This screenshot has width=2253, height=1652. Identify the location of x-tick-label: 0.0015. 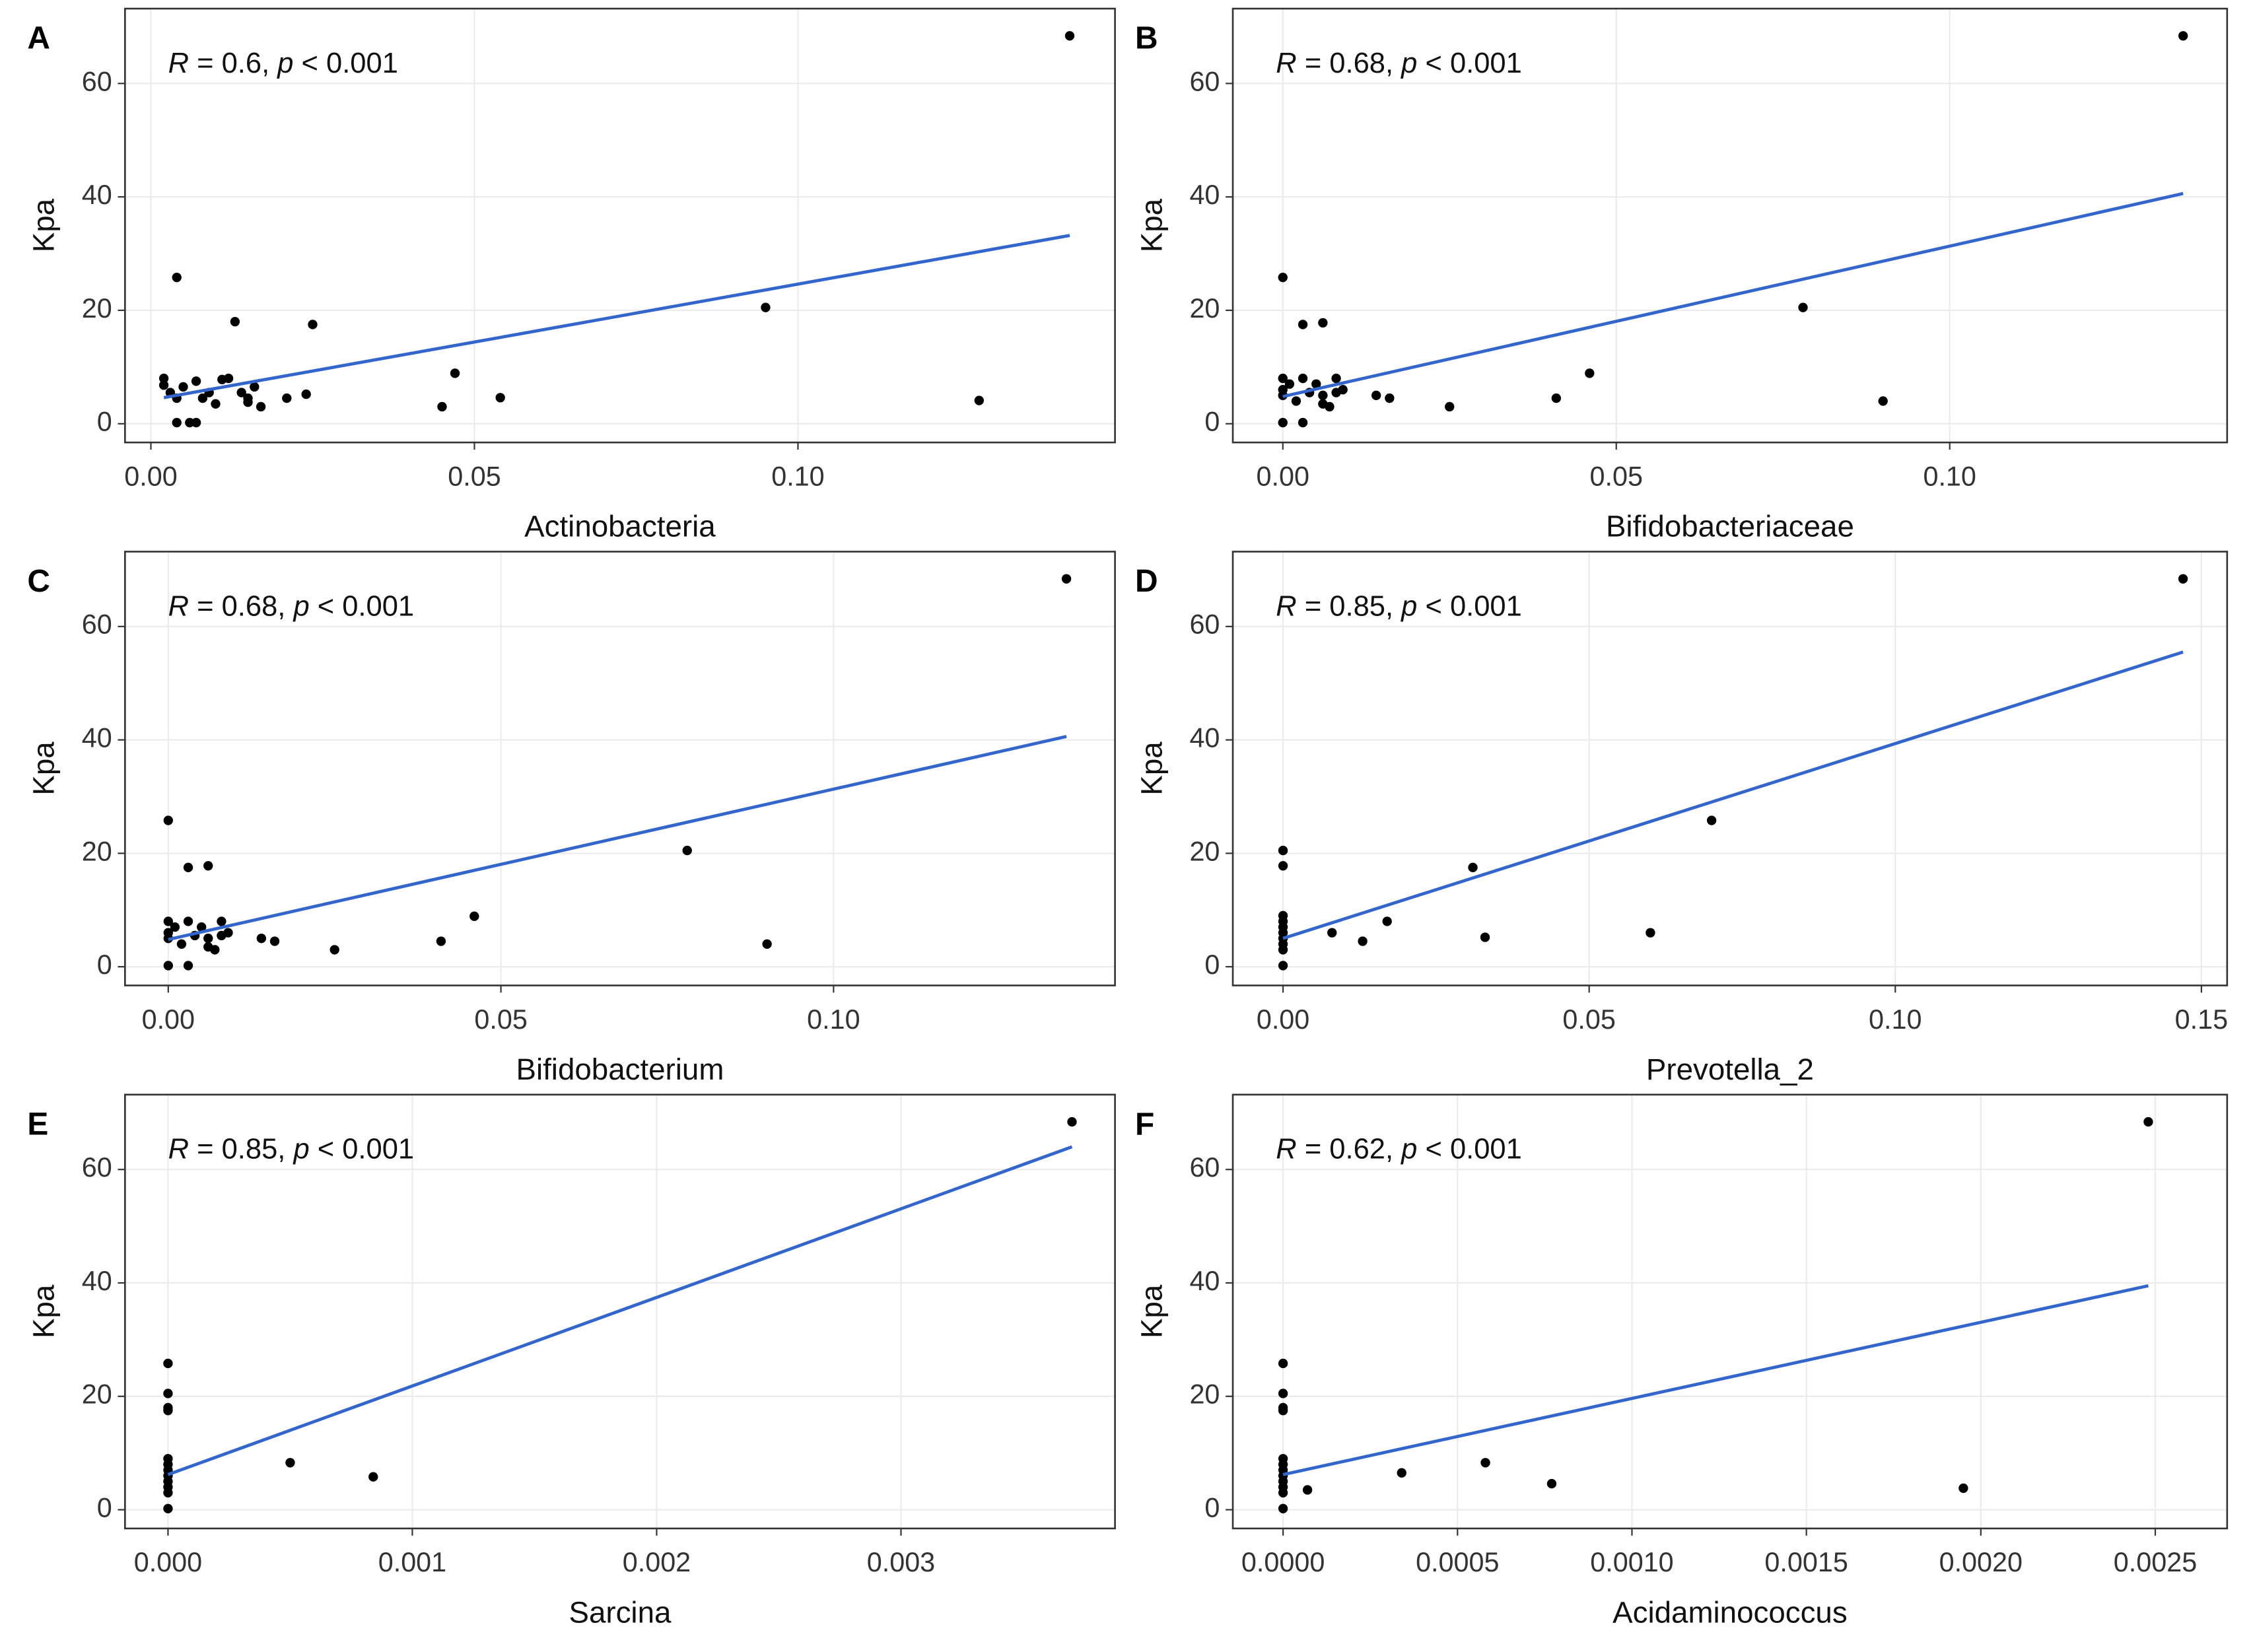
(1806, 1562).